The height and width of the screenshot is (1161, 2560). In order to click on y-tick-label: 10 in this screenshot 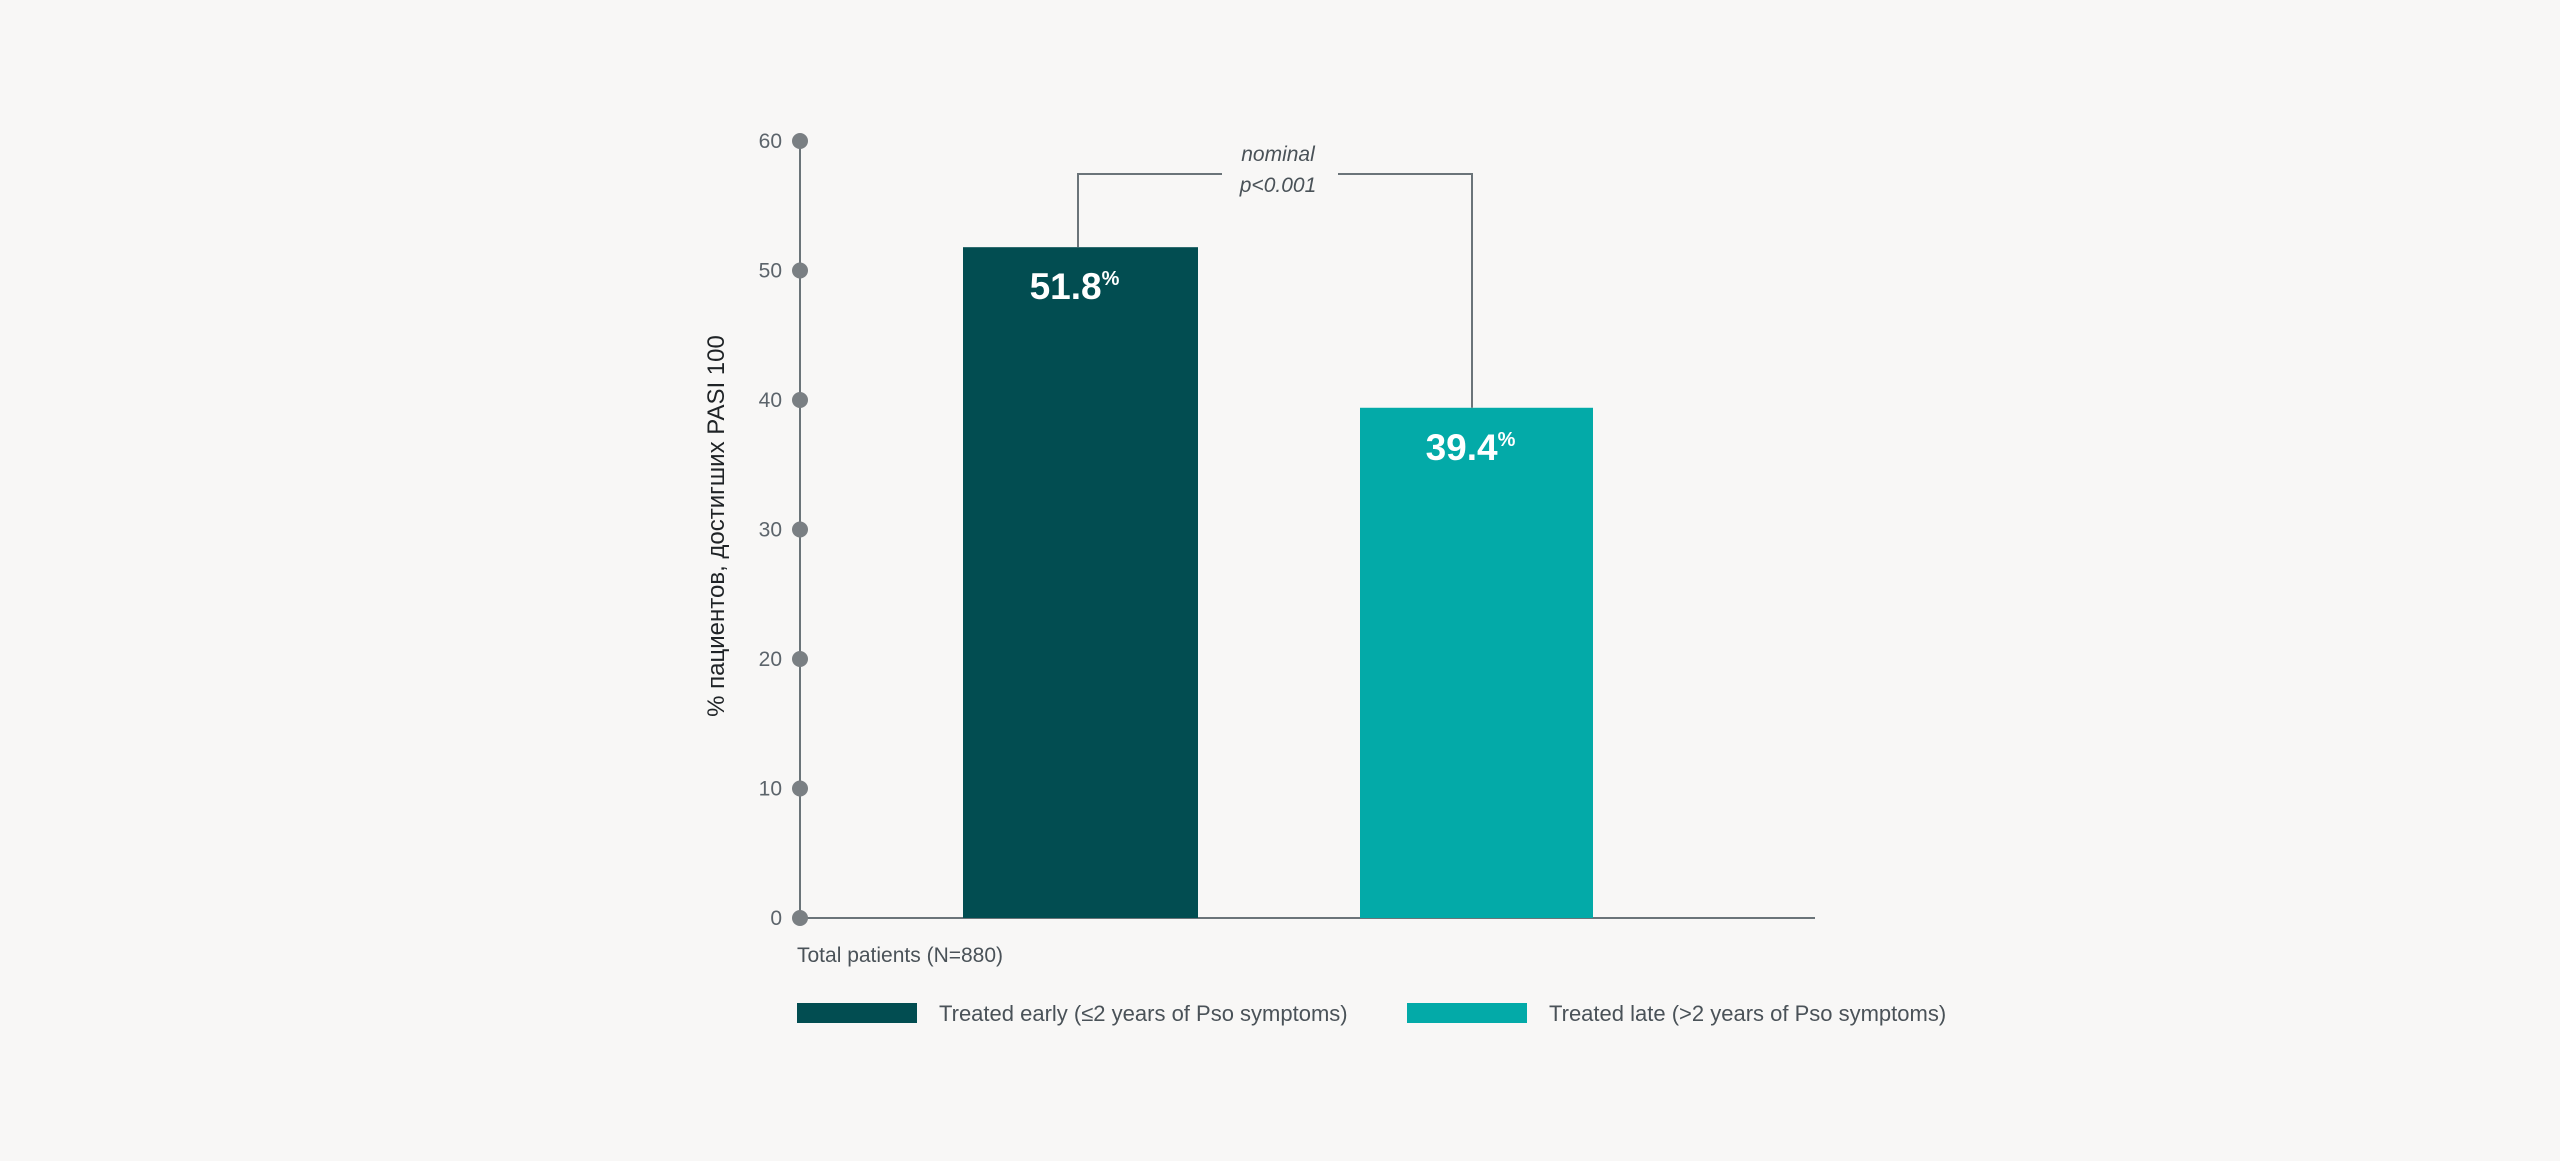, I will do `click(770, 789)`.